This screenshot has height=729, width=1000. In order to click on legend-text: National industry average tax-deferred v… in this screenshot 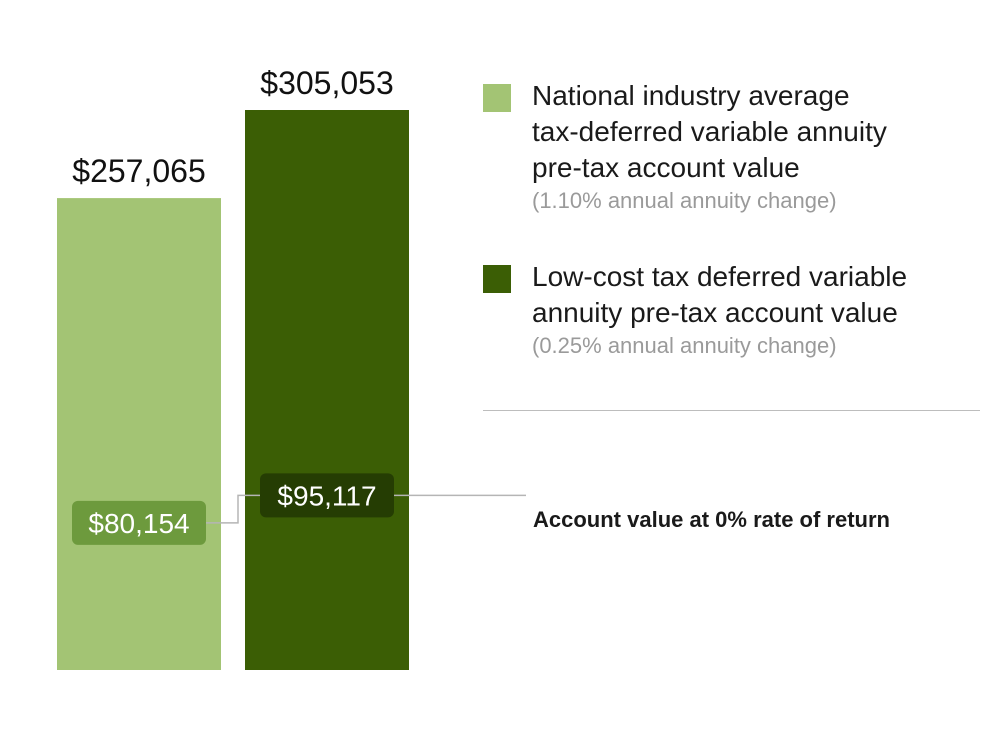, I will do `click(757, 147)`.